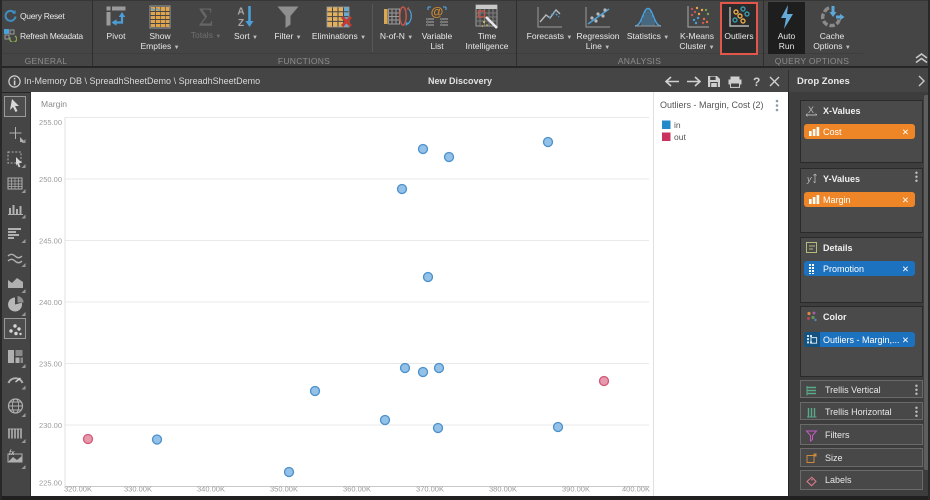 The height and width of the screenshot is (500, 930). What do you see at coordinates (241, 23) in the screenshot?
I see `svg-text: Z` at bounding box center [241, 23].